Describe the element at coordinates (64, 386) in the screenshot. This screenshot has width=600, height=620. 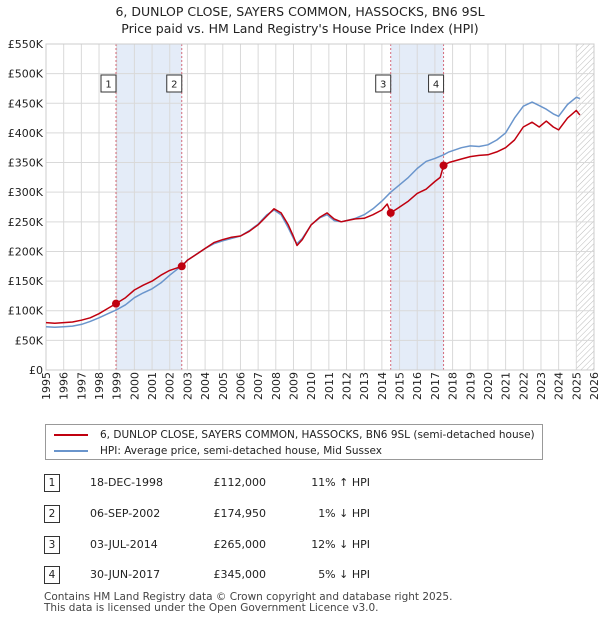
I see `x-tick-label: 1996` at that location.